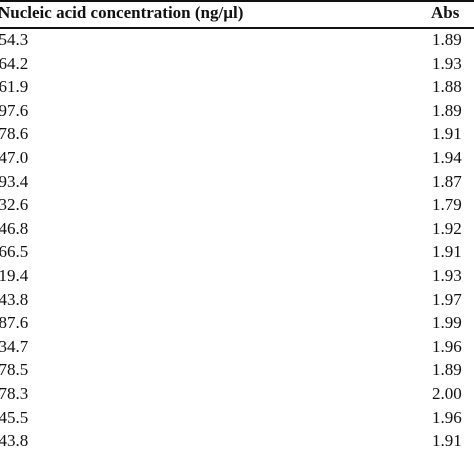 This screenshot has width=474, height=474. Describe the element at coordinates (237, 276) in the screenshot. I see `table-row: 519.4 1.93` at that location.